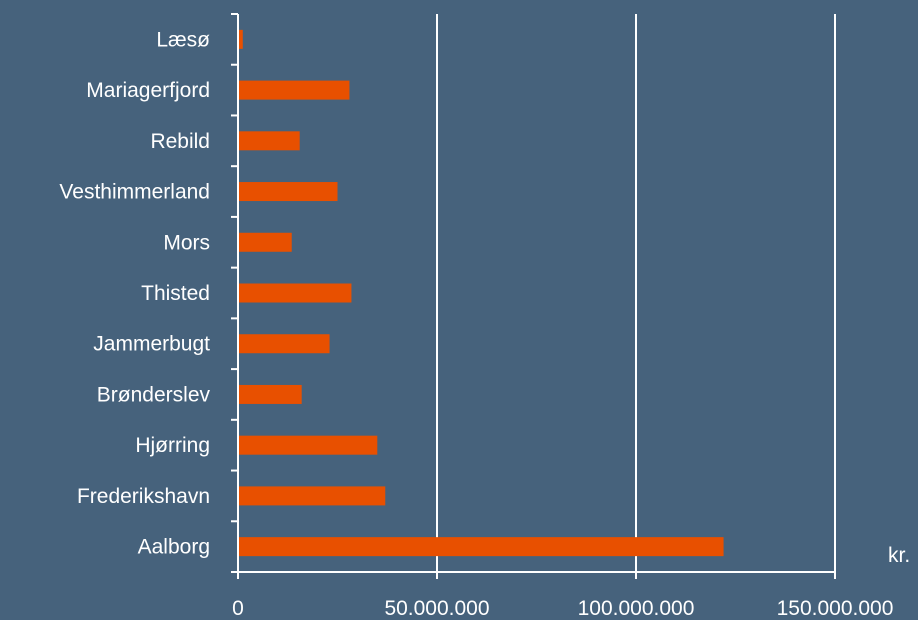 The image size is (918, 620). What do you see at coordinates (143, 496) in the screenshot?
I see `category-label: Frederikshavn` at bounding box center [143, 496].